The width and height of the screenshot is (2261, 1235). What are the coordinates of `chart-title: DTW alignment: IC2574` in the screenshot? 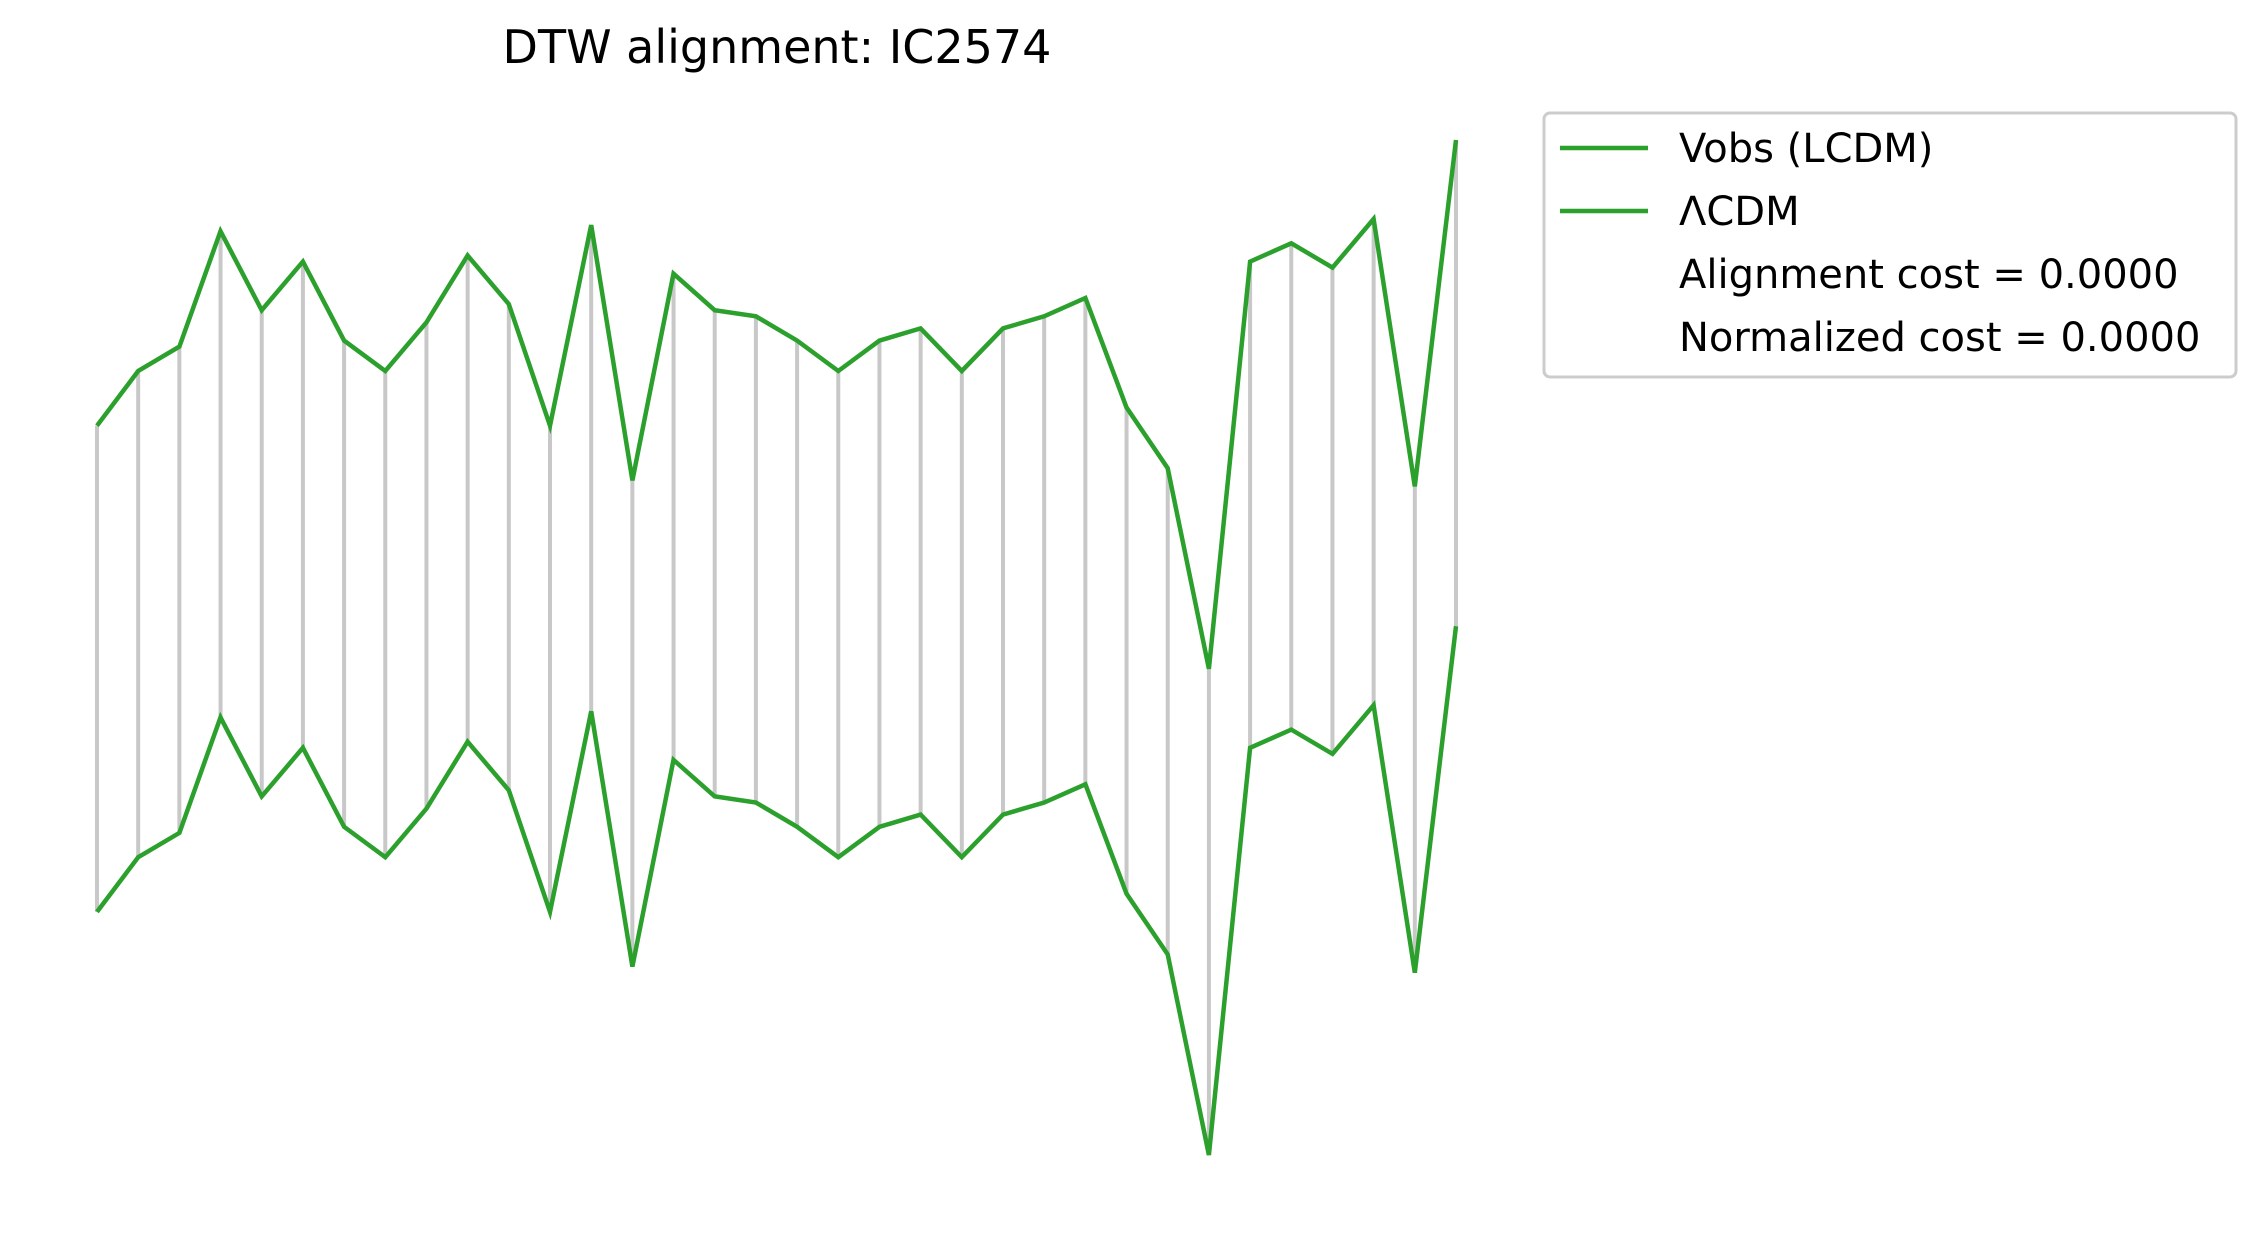 It's located at (777, 47).